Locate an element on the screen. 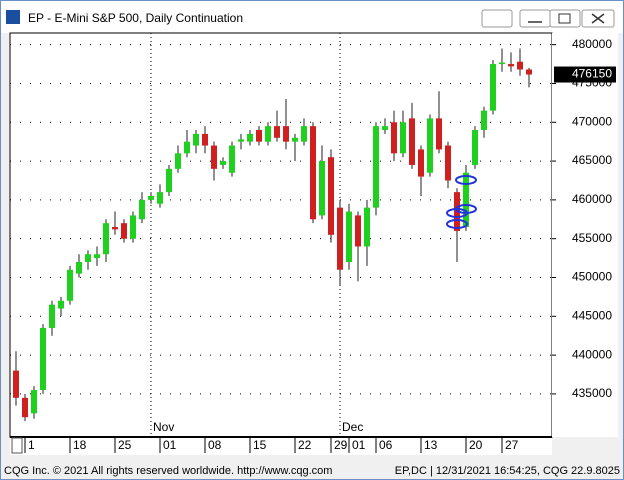 This screenshot has height=480, width=624. month-label: Dec is located at coordinates (352, 427).